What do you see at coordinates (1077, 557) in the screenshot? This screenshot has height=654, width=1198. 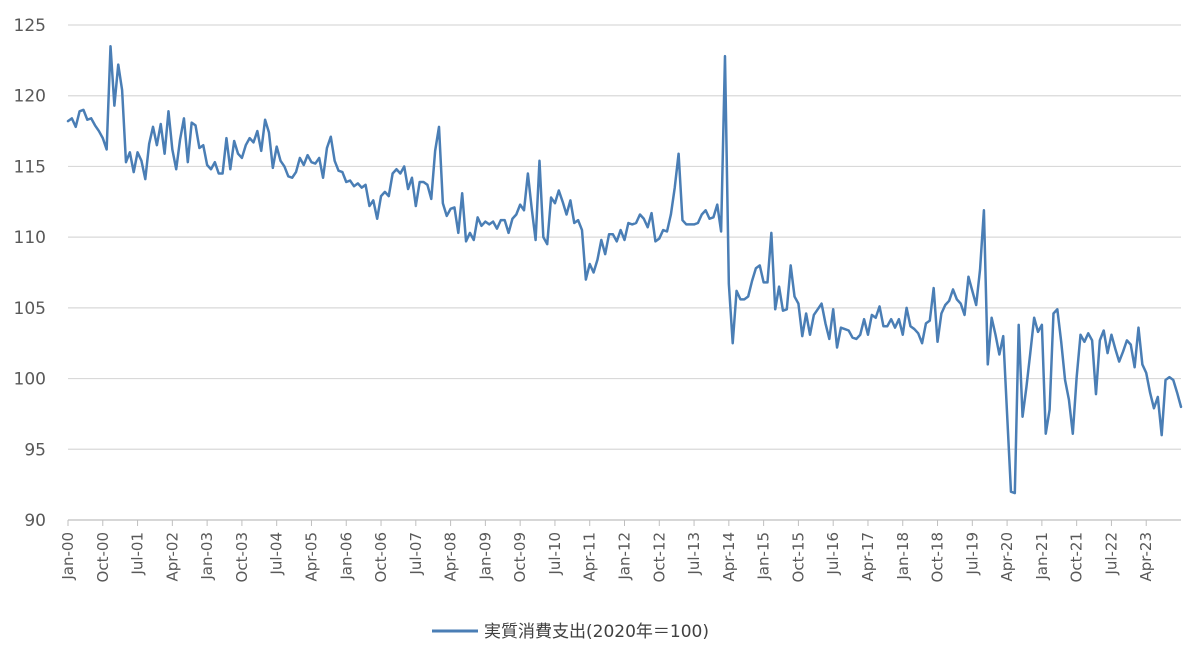 I see `x-tick-label: Oct-21` at bounding box center [1077, 557].